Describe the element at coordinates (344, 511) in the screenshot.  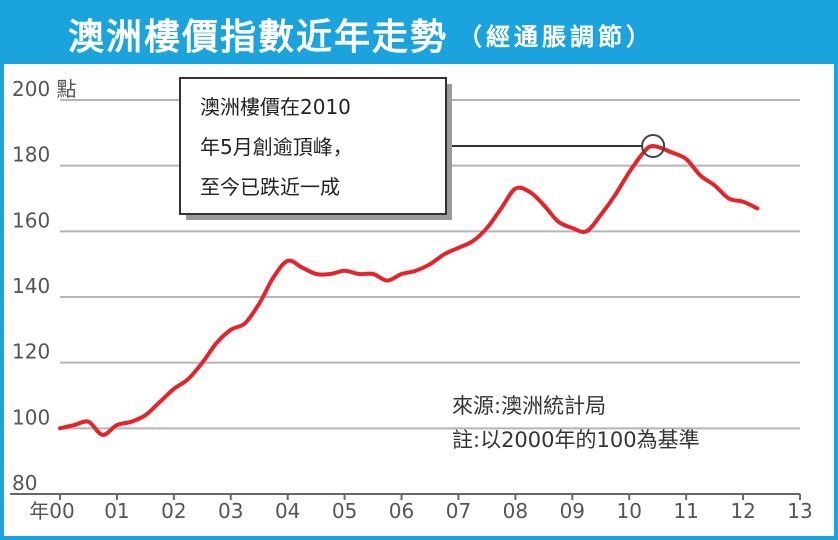
I see `x-tick-label: 05` at that location.